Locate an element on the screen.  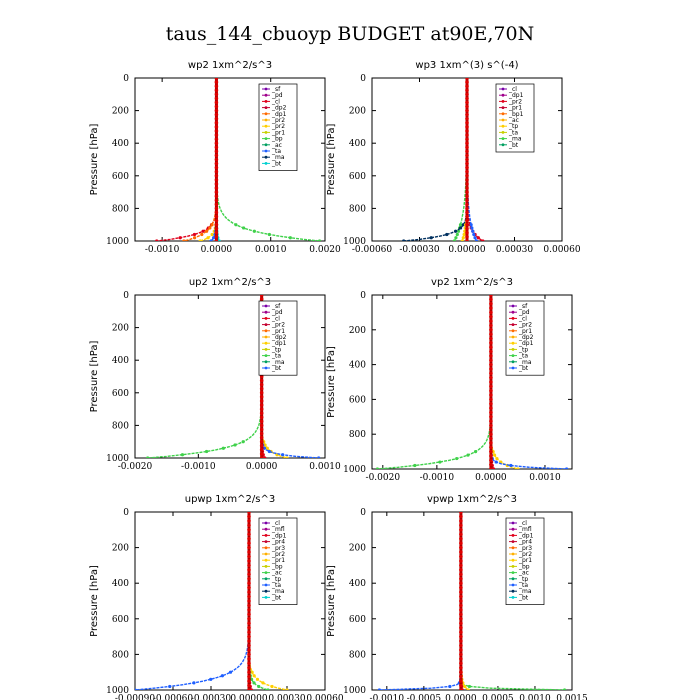
chart-title: wp2 1xm^2/s^3 is located at coordinates (230, 65).